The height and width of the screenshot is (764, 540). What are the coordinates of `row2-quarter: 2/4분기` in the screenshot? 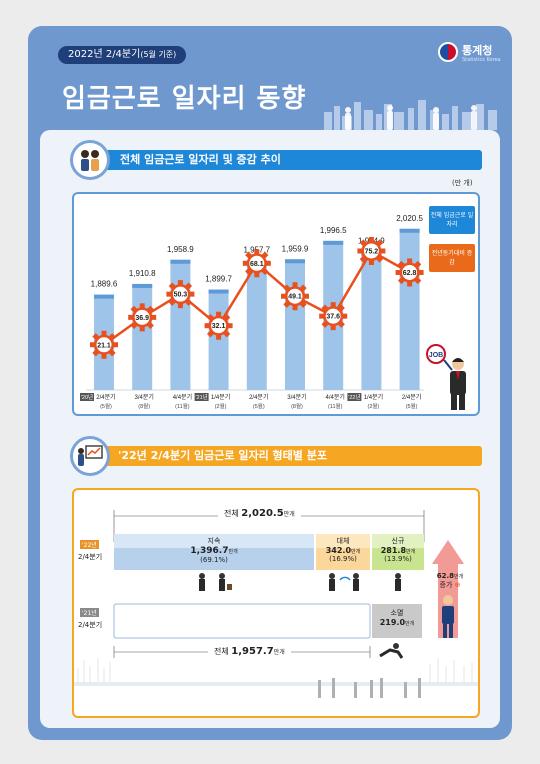 It's located at (90, 625).